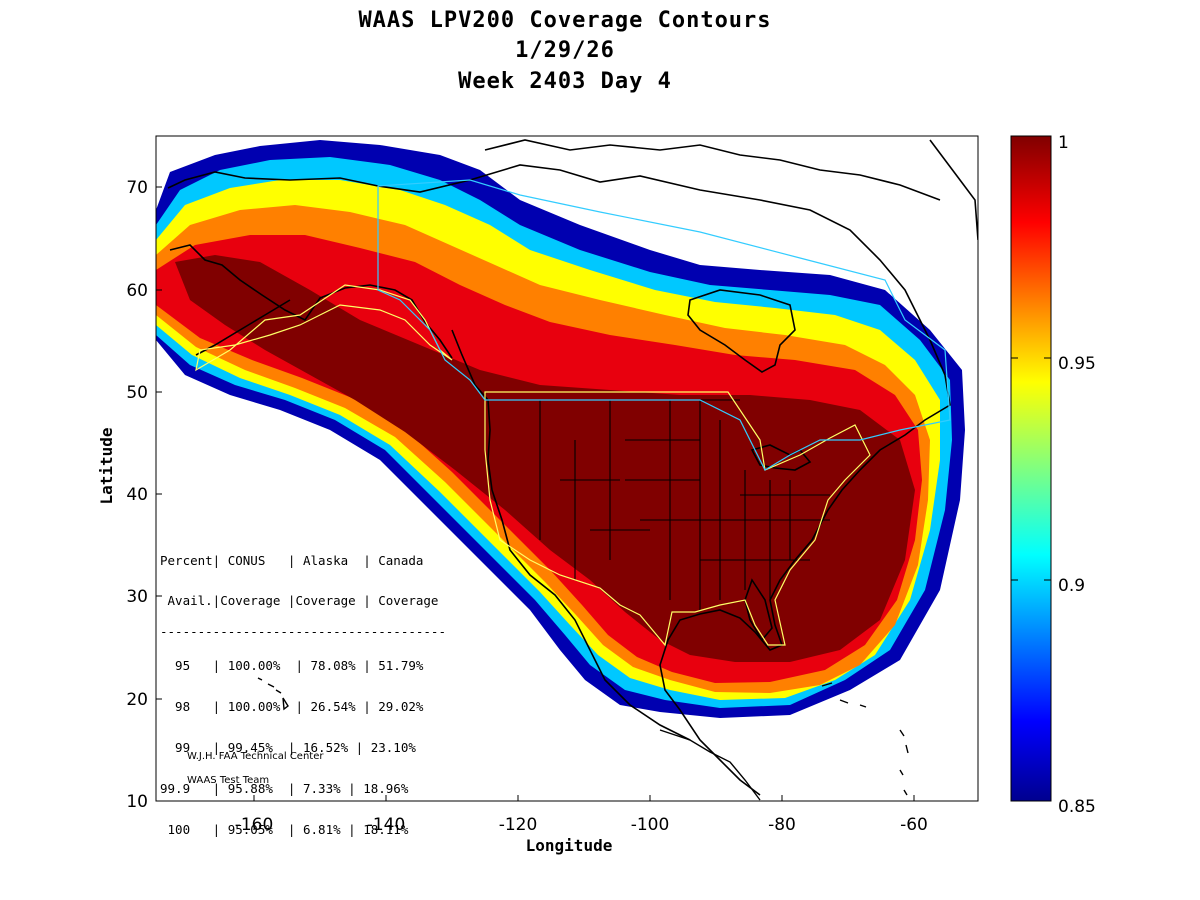 The image size is (1200, 900). Describe the element at coordinates (865, 739) in the screenshot. I see `caribbean-islands` at that location.